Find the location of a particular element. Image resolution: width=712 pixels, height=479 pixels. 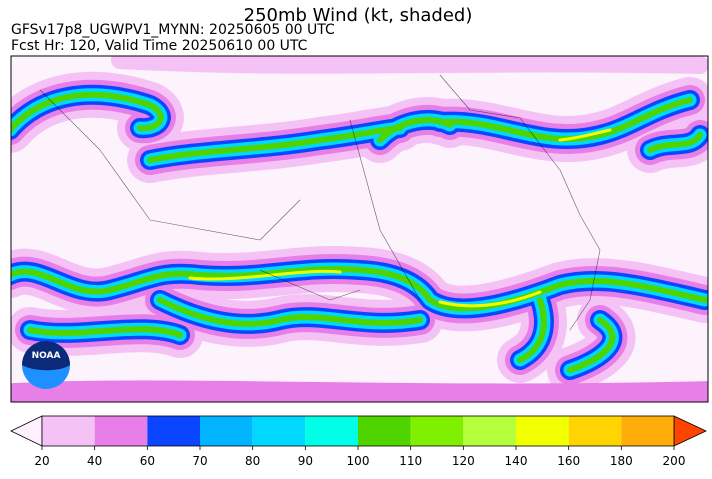

colorbar-tick-label: 100 is located at coordinates (358, 461).